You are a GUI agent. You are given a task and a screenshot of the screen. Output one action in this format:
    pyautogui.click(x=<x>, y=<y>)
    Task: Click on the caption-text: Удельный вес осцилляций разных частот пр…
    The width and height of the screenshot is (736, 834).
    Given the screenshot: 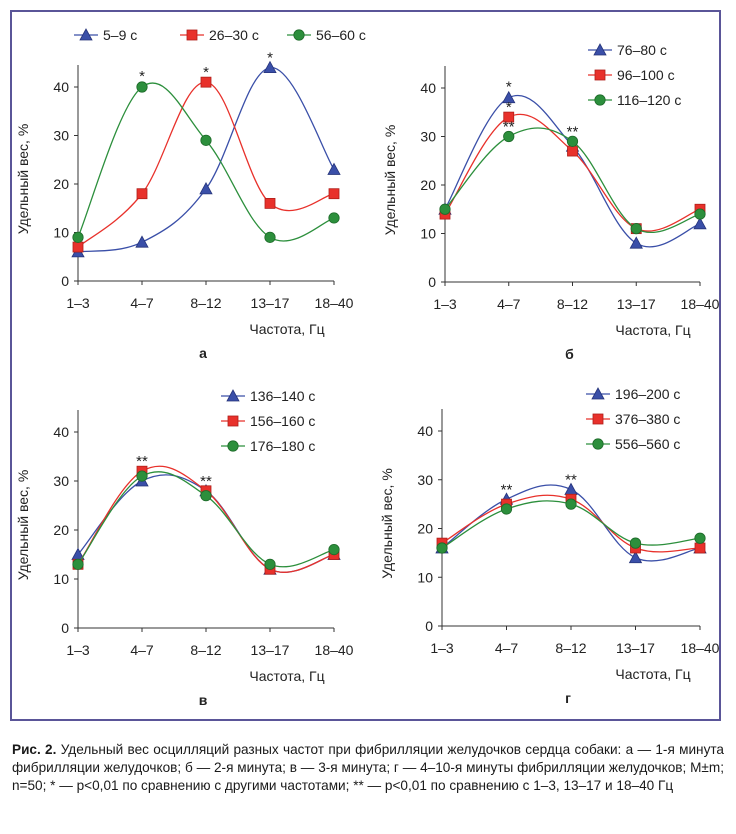 What is the action you would take?
    pyautogui.click(x=368, y=768)
    